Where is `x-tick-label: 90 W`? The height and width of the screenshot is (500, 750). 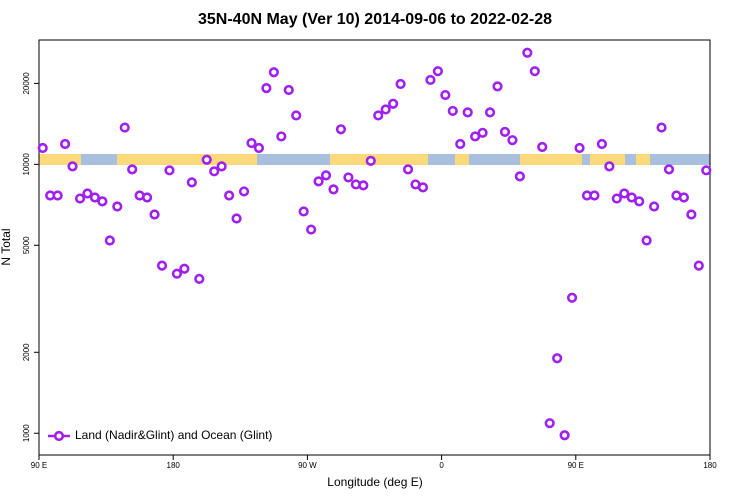 x-tick-label: 90 W is located at coordinates (307, 465).